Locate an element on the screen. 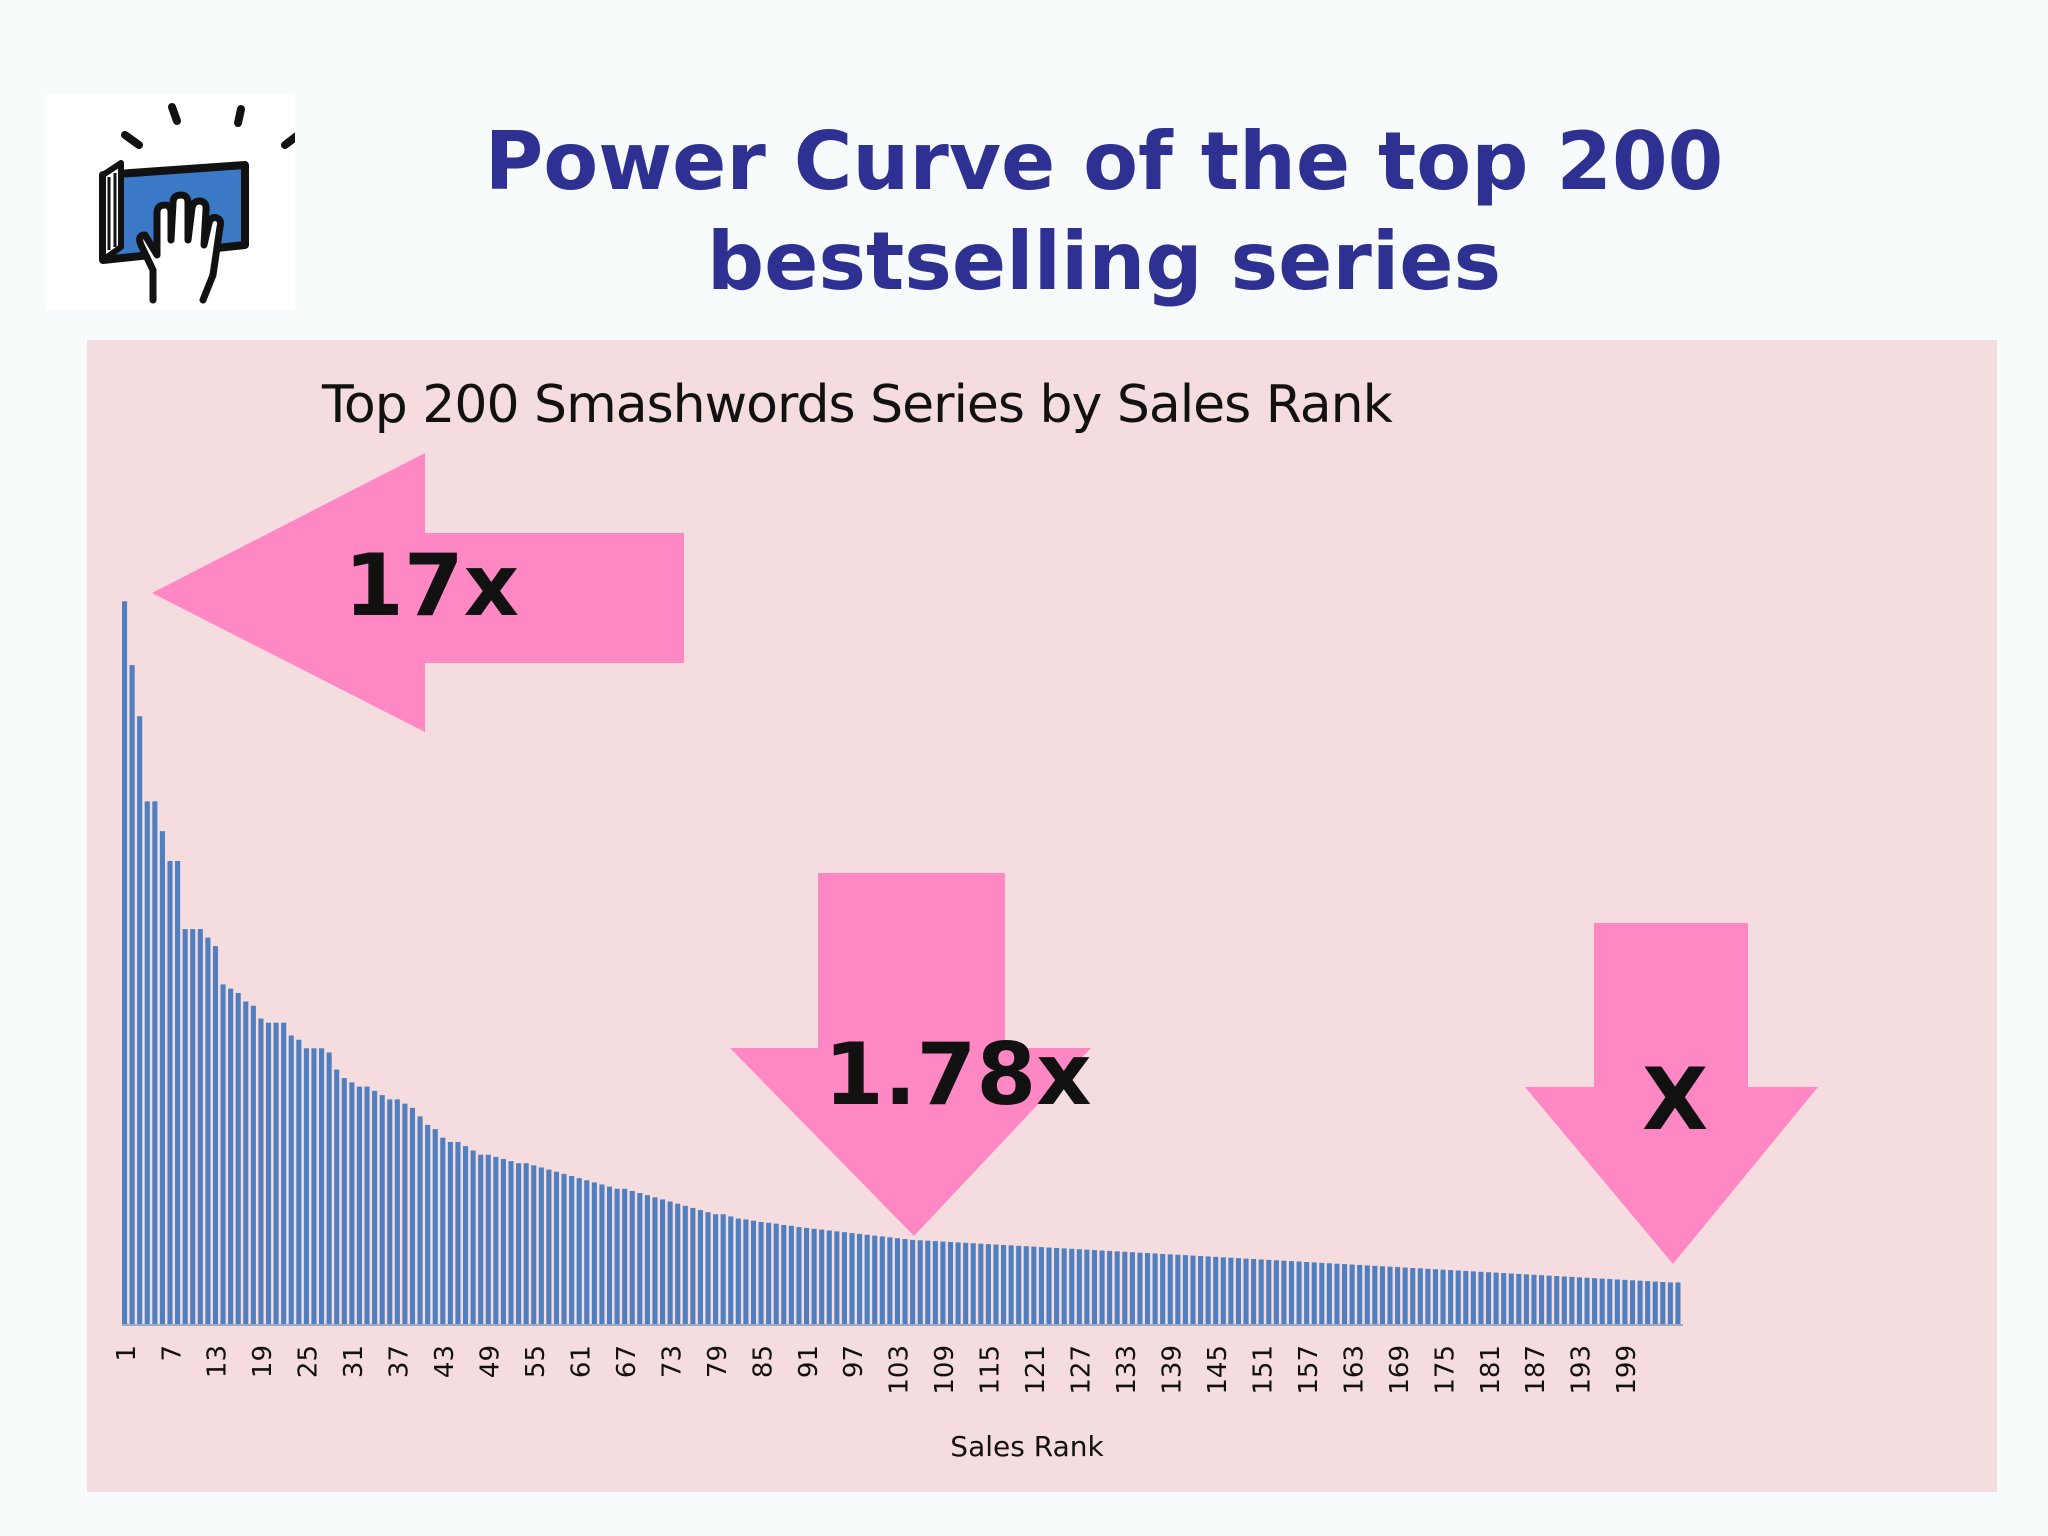 The image size is (2048, 1536). x-tick-label: 31 is located at coordinates (354, 1361).